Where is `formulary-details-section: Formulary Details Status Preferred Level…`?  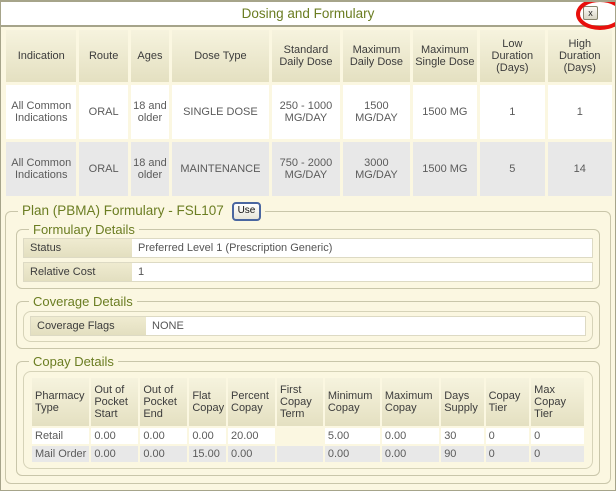
formulary-details-section: Formulary Details Status Preferred Level… is located at coordinates (308, 255).